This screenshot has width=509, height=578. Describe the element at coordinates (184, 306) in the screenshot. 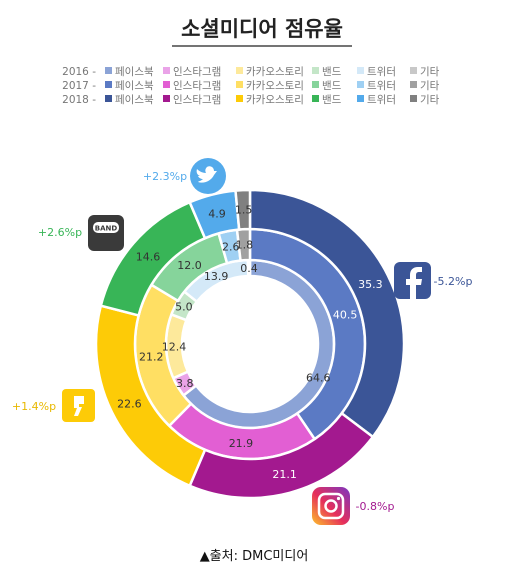

I see `ring-2016-label: 5.0` at that location.